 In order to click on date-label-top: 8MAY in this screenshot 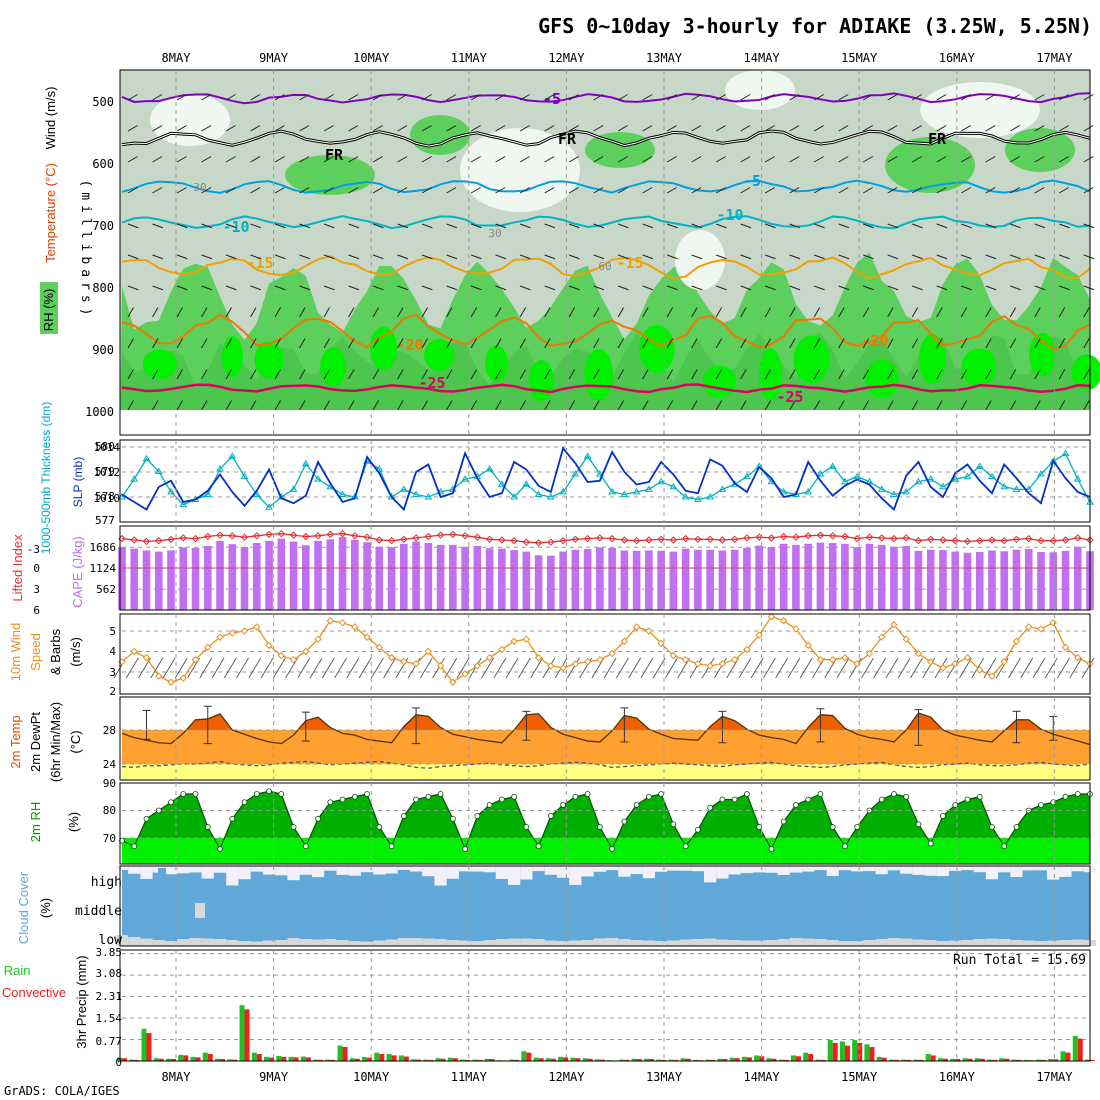, I will do `click(177, 58)`.